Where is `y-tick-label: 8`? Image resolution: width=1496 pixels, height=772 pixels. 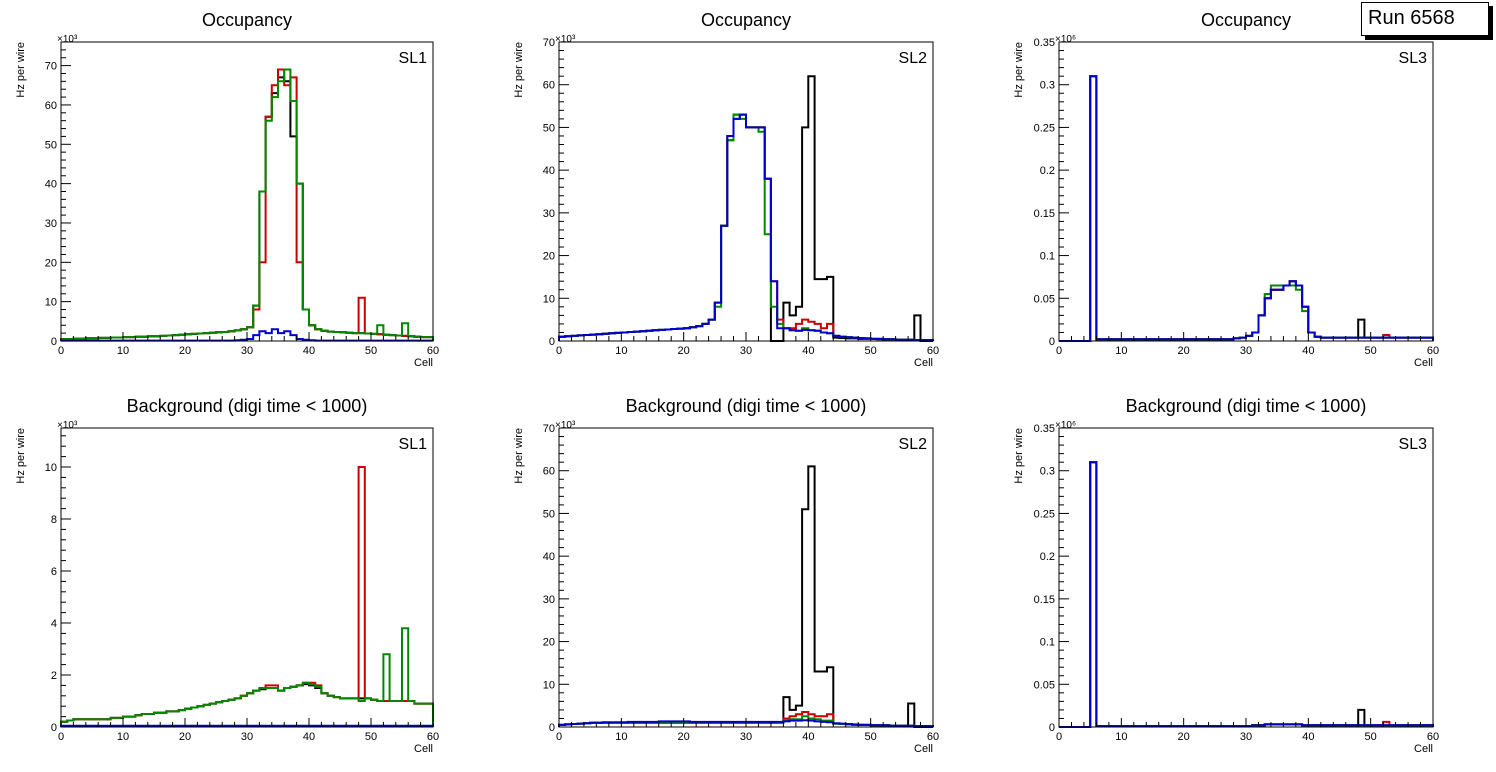
y-tick-label: 8 is located at coordinates (54, 520).